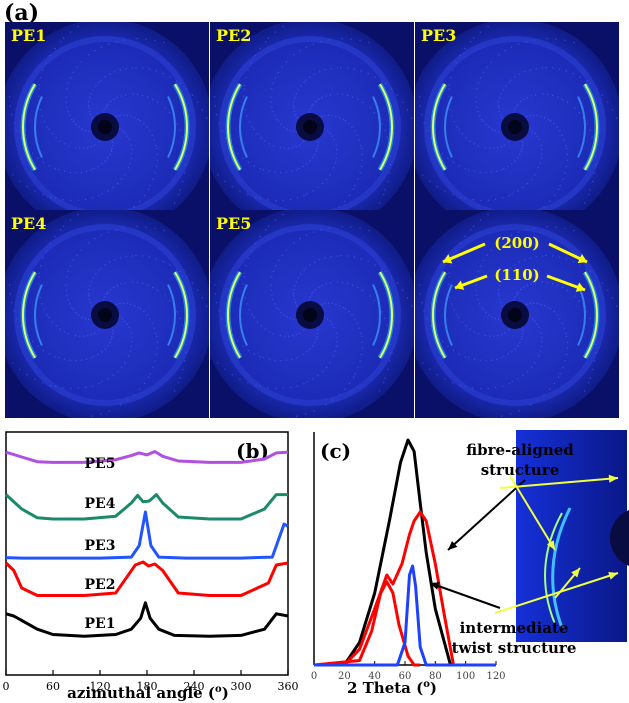 Image resolution: width=629 pixels, height=703 pixels. Describe the element at coordinates (517, 275) in the screenshot. I see `miller-index-110: (110)` at that location.